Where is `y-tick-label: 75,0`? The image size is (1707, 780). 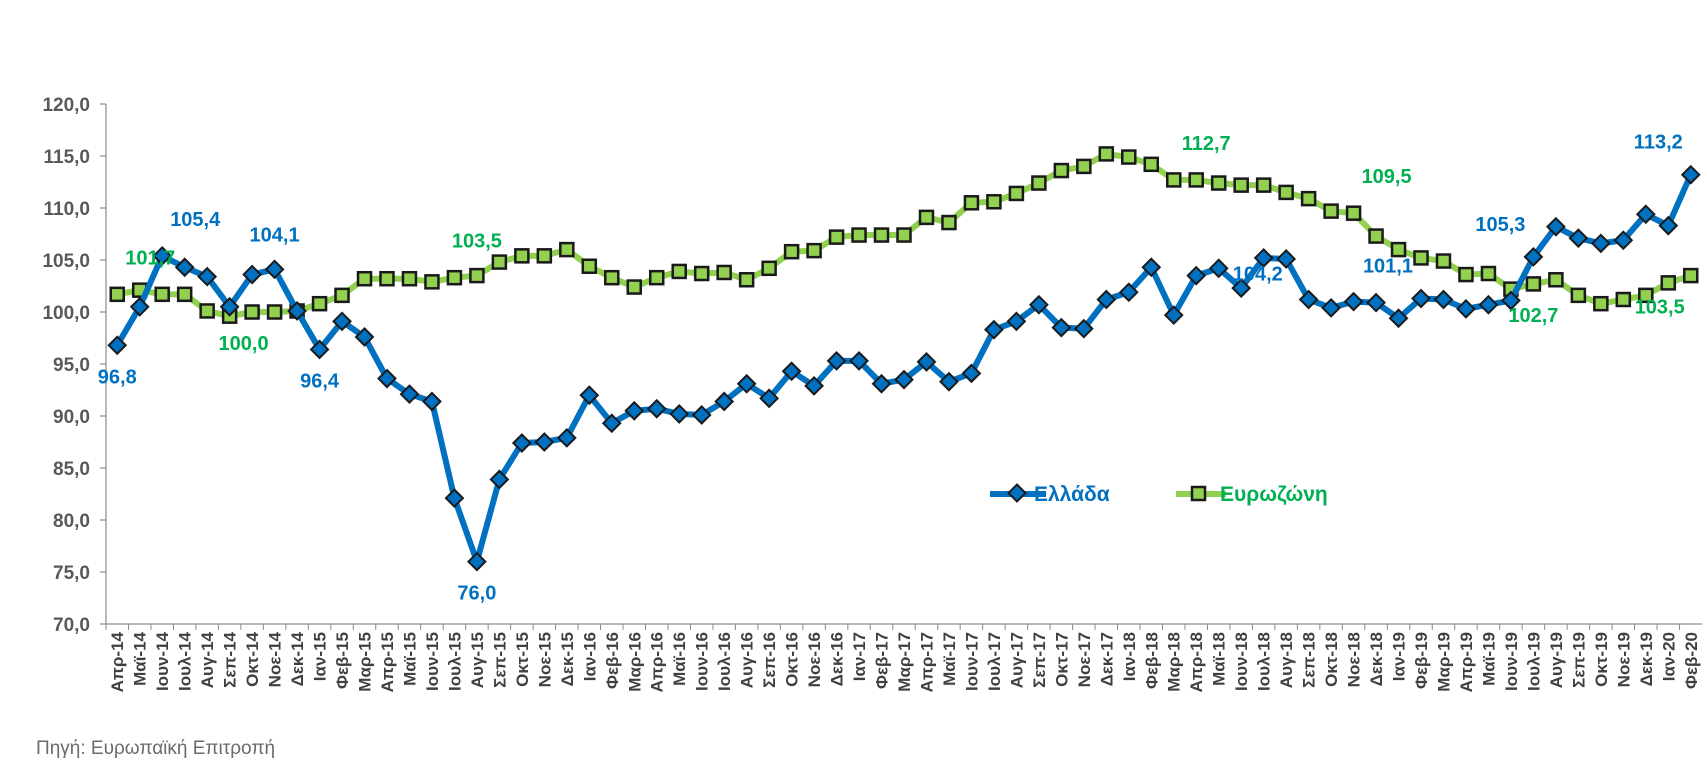
y-tick-label: 75,0 is located at coordinates (71, 573).